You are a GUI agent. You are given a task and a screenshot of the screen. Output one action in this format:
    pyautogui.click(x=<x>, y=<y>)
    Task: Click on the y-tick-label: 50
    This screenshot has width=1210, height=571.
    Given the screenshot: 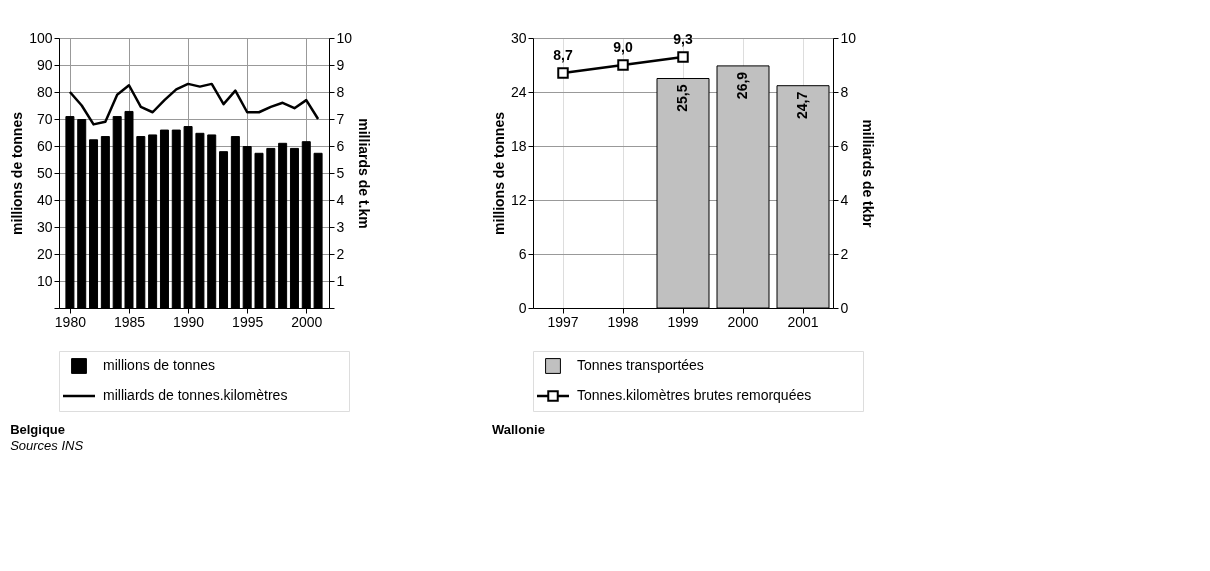 What is the action you would take?
    pyautogui.click(x=44, y=172)
    